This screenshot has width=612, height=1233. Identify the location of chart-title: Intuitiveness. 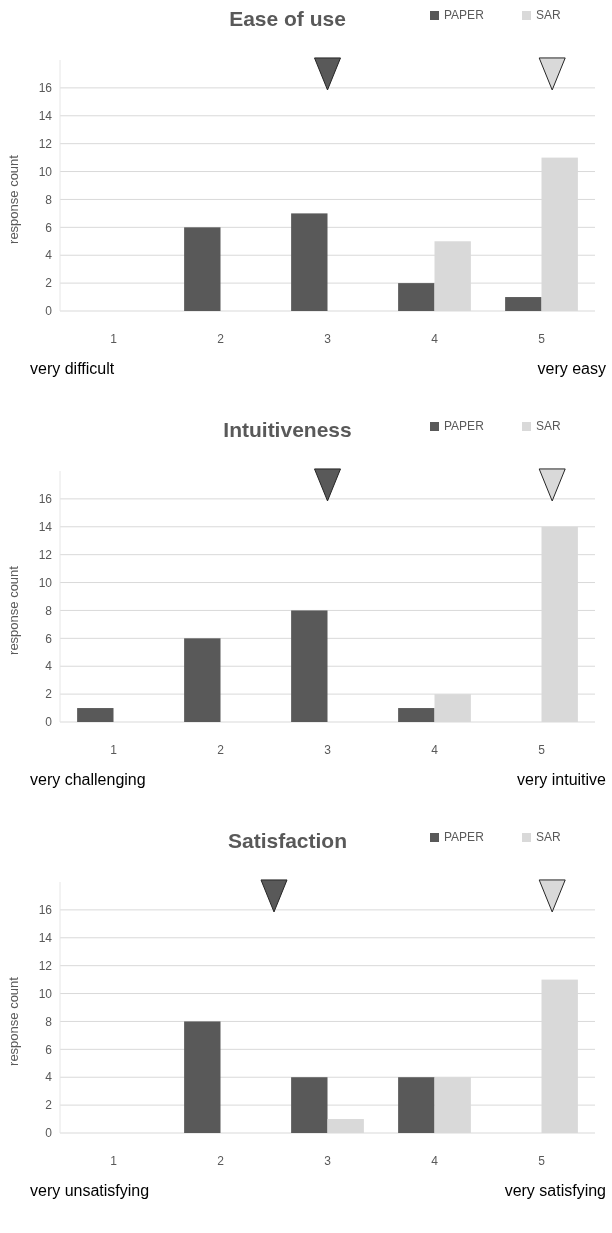
(287, 429).